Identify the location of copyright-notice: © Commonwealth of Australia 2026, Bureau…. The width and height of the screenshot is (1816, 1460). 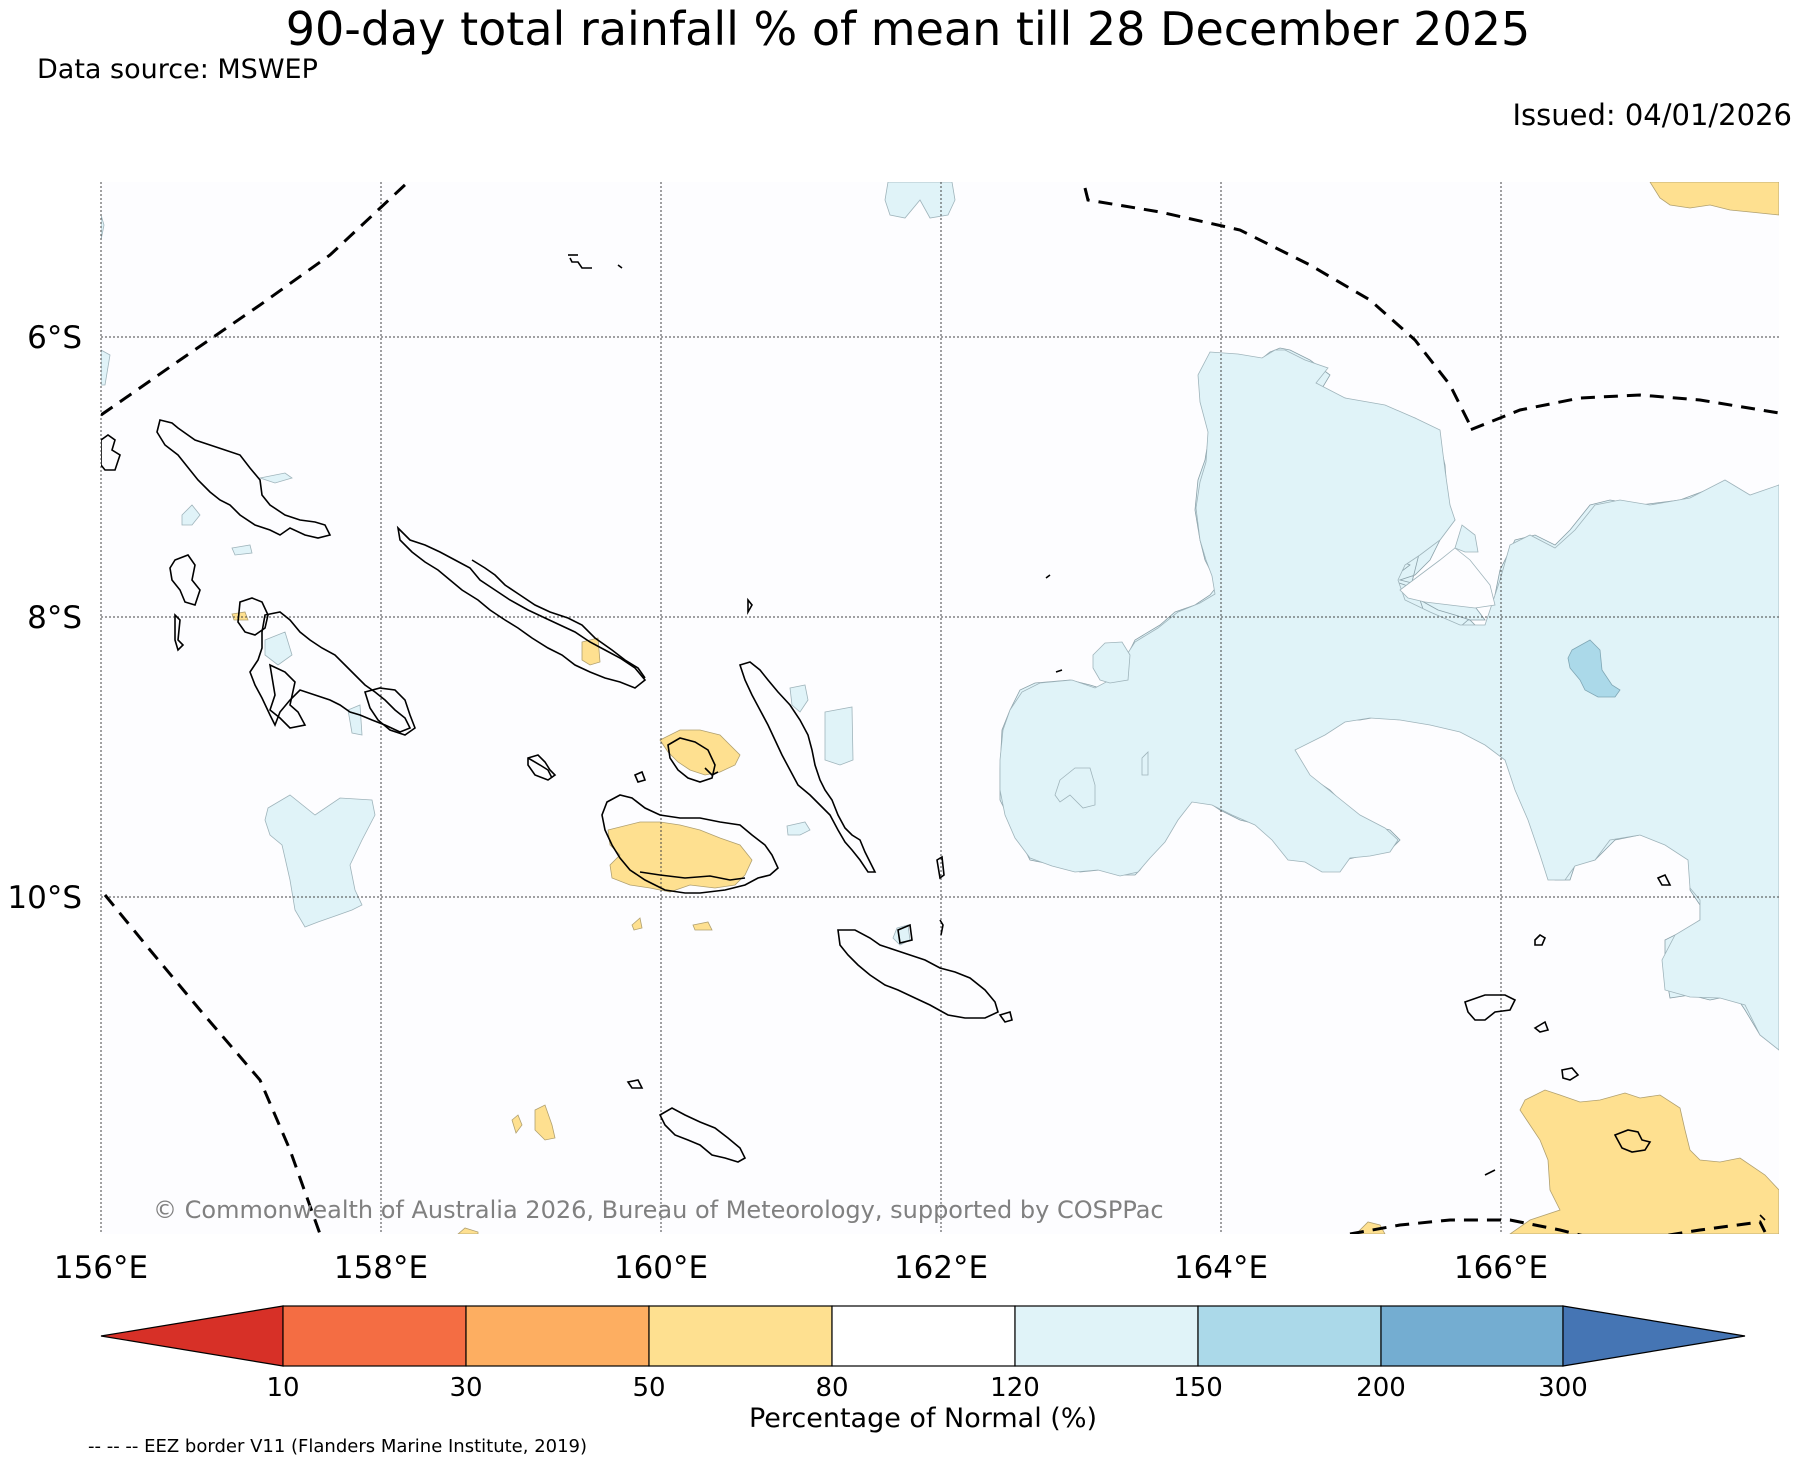
(658, 1210).